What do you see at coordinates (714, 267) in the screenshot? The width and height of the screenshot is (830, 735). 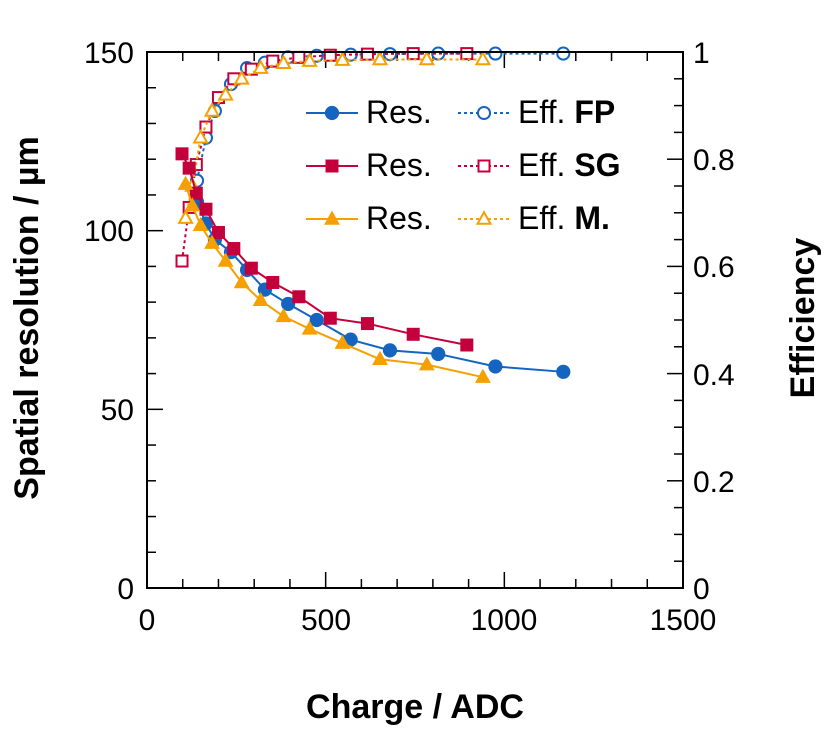 I see `y2-tick-label-0.6: 0.6` at bounding box center [714, 267].